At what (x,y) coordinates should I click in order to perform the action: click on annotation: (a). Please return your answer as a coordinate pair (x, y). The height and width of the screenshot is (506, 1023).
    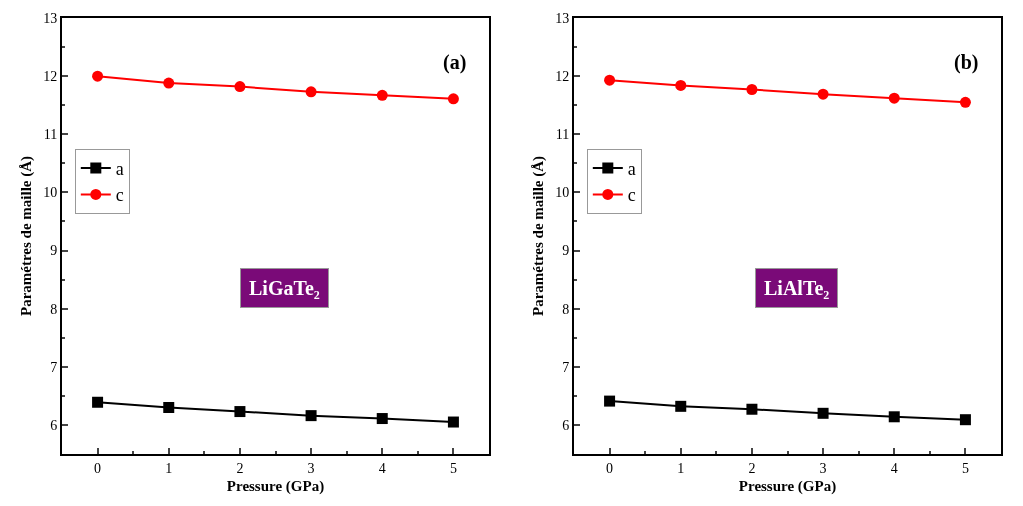
    Looking at the image, I should click on (455, 62).